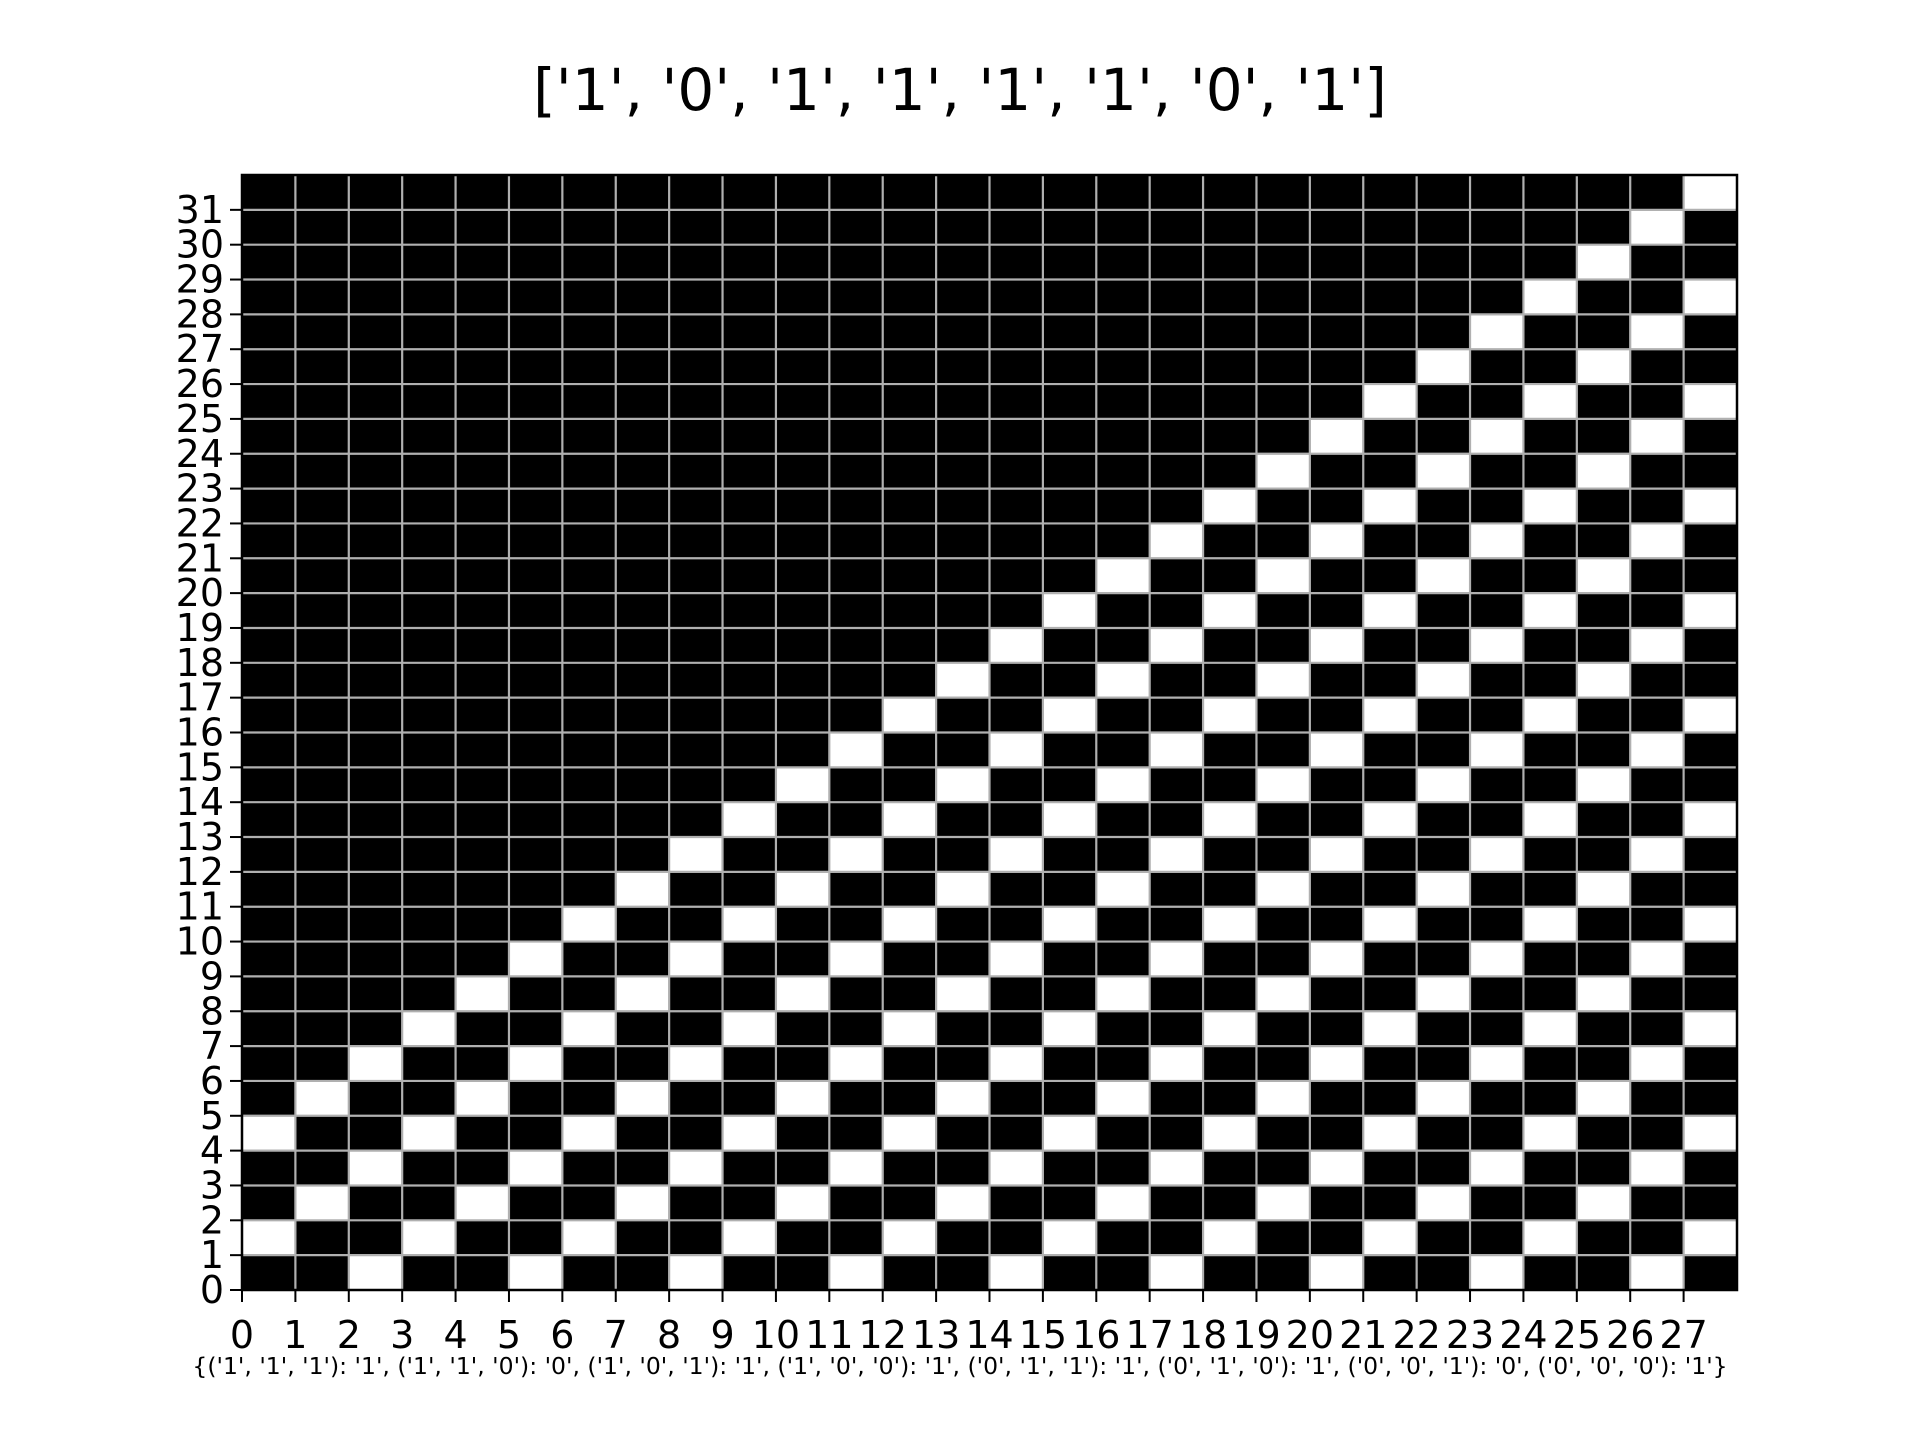  Describe the element at coordinates (910, 715) in the screenshot. I see `cell-r15-c12` at that location.